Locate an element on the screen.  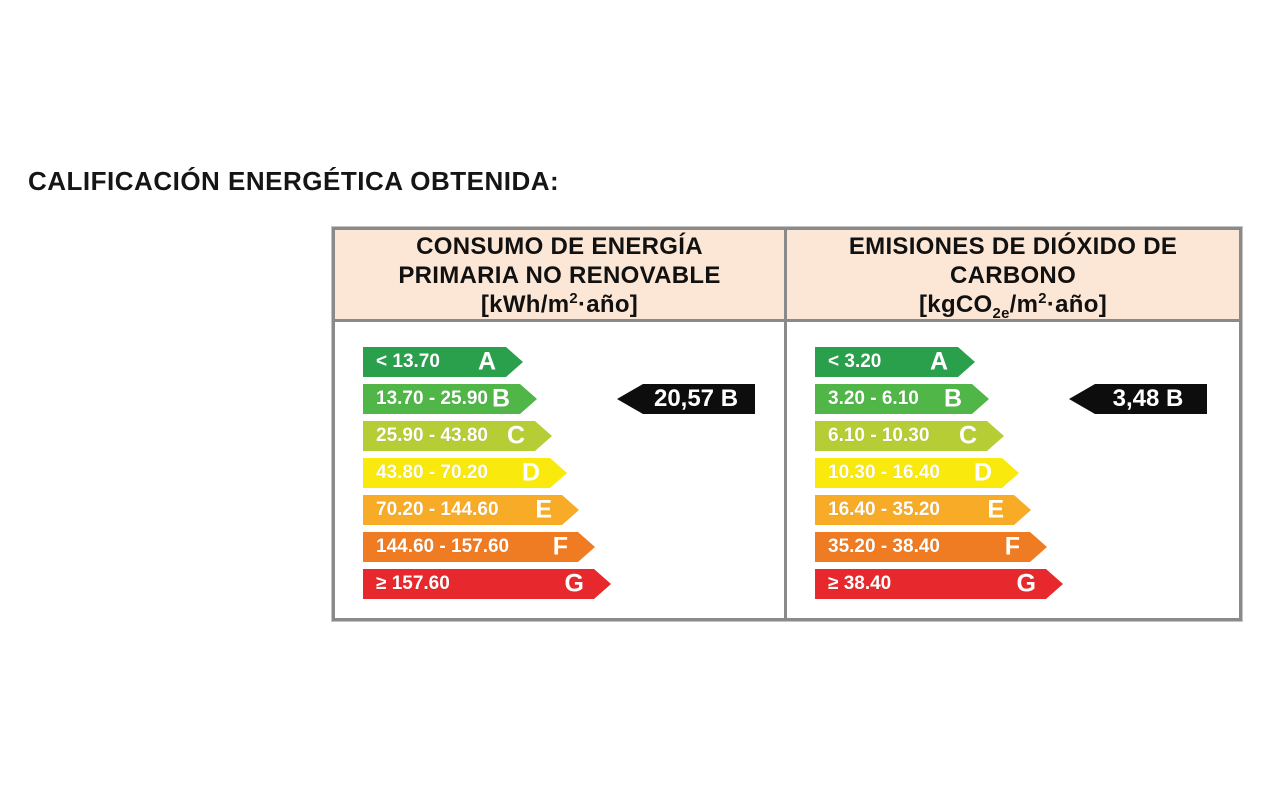
rating-row-g: ≥ 38.40 G is located at coordinates (939, 584).